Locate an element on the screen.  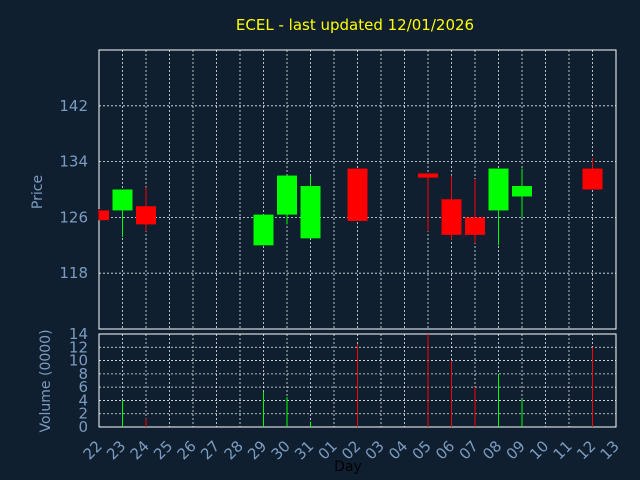
volume-tick-label: 14 is located at coordinates (78, 334).